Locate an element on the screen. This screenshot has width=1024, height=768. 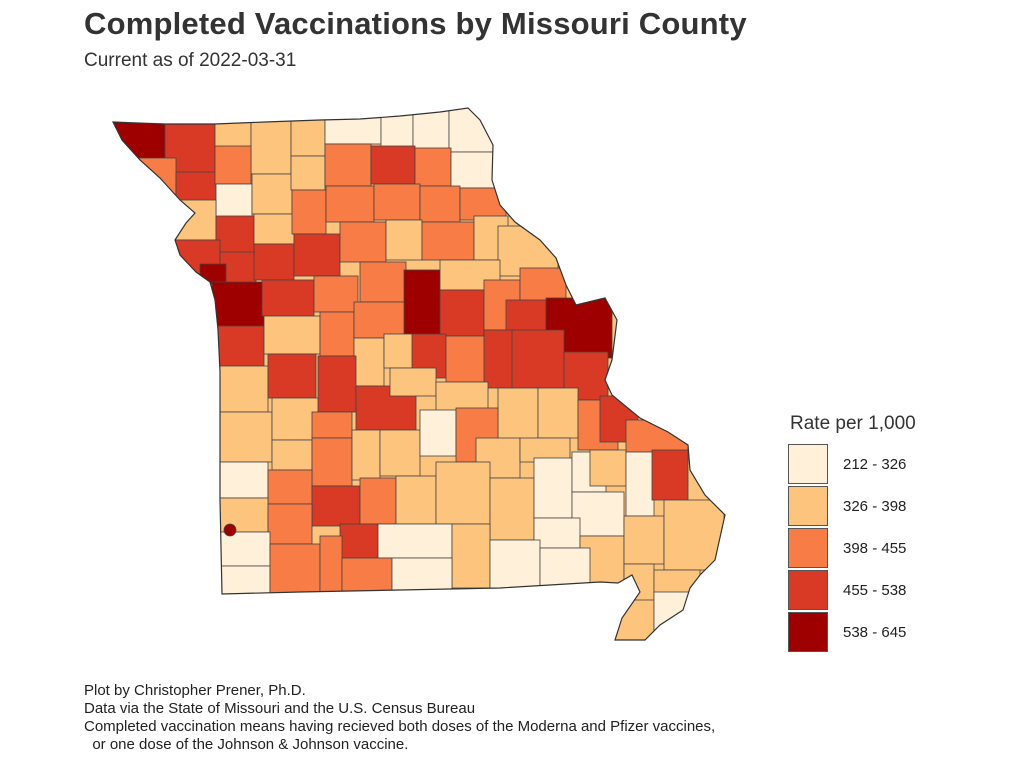
legend-title: Rate per 1,000 is located at coordinates (853, 423).